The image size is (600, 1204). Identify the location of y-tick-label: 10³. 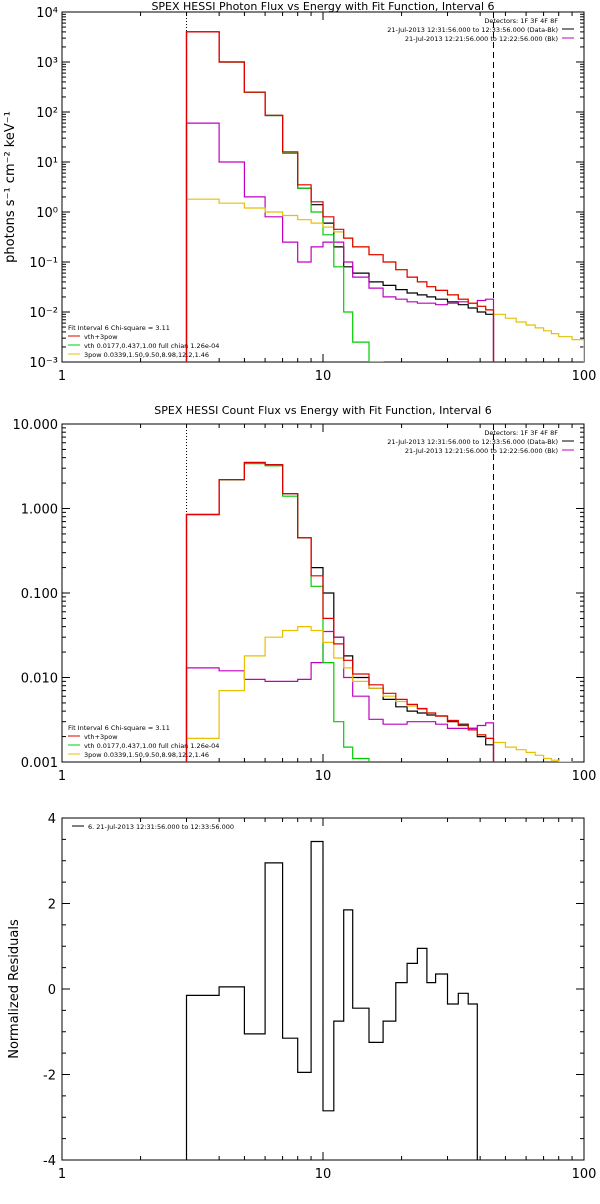
(47, 63).